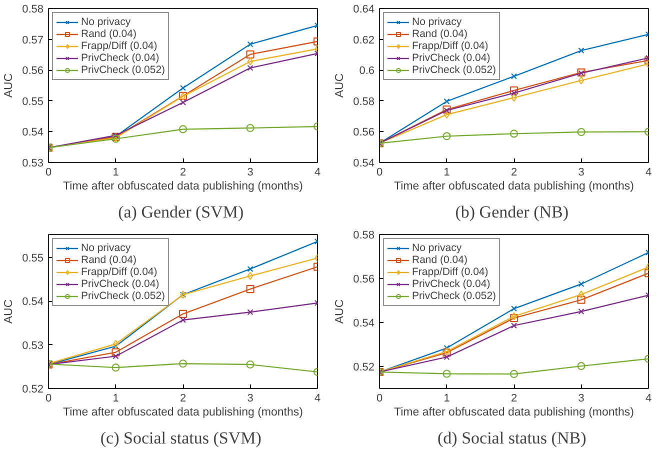 The image size is (663, 455). I want to click on y-tick-label: 0.62, so click(364, 40).